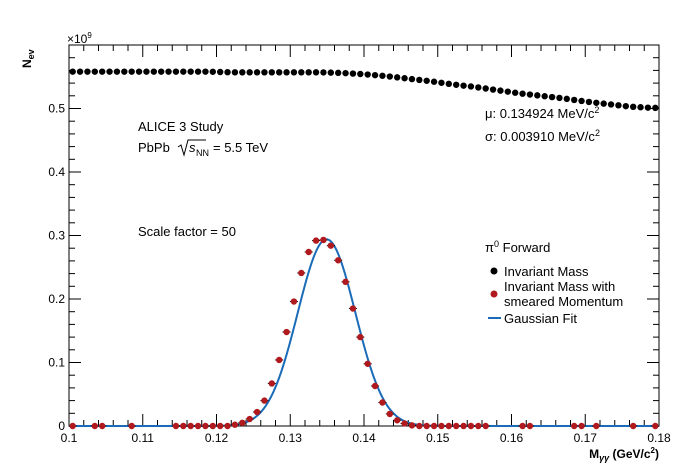  Describe the element at coordinates (494, 271) in the screenshot. I see `legend-marker-invariant-mass` at that location.